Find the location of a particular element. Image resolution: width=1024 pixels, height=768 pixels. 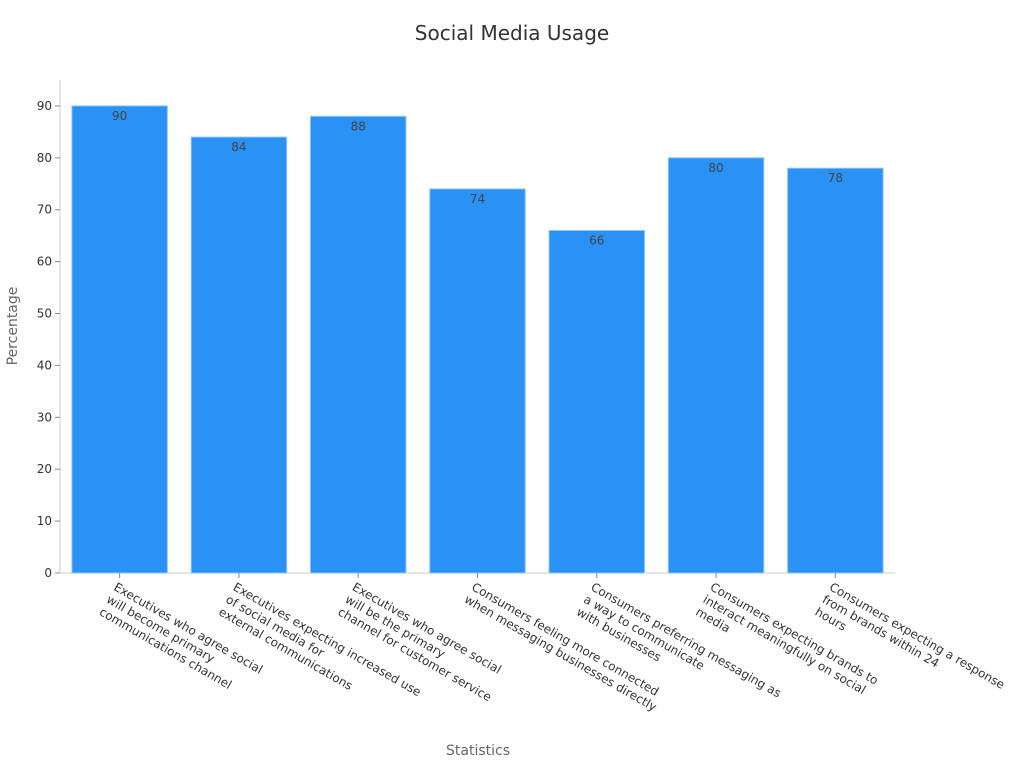

value-label: 74 is located at coordinates (477, 199).